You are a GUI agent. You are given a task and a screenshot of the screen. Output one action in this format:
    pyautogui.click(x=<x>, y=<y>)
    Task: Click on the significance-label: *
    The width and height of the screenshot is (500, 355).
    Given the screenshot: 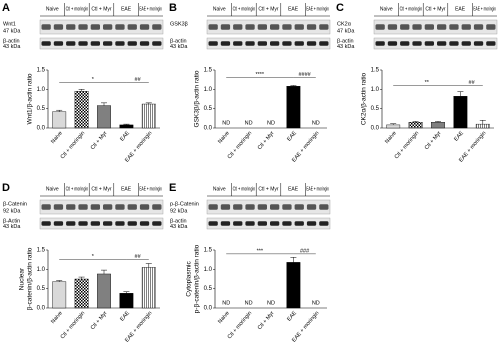 What is the action you would take?
    pyautogui.click(x=93, y=80)
    